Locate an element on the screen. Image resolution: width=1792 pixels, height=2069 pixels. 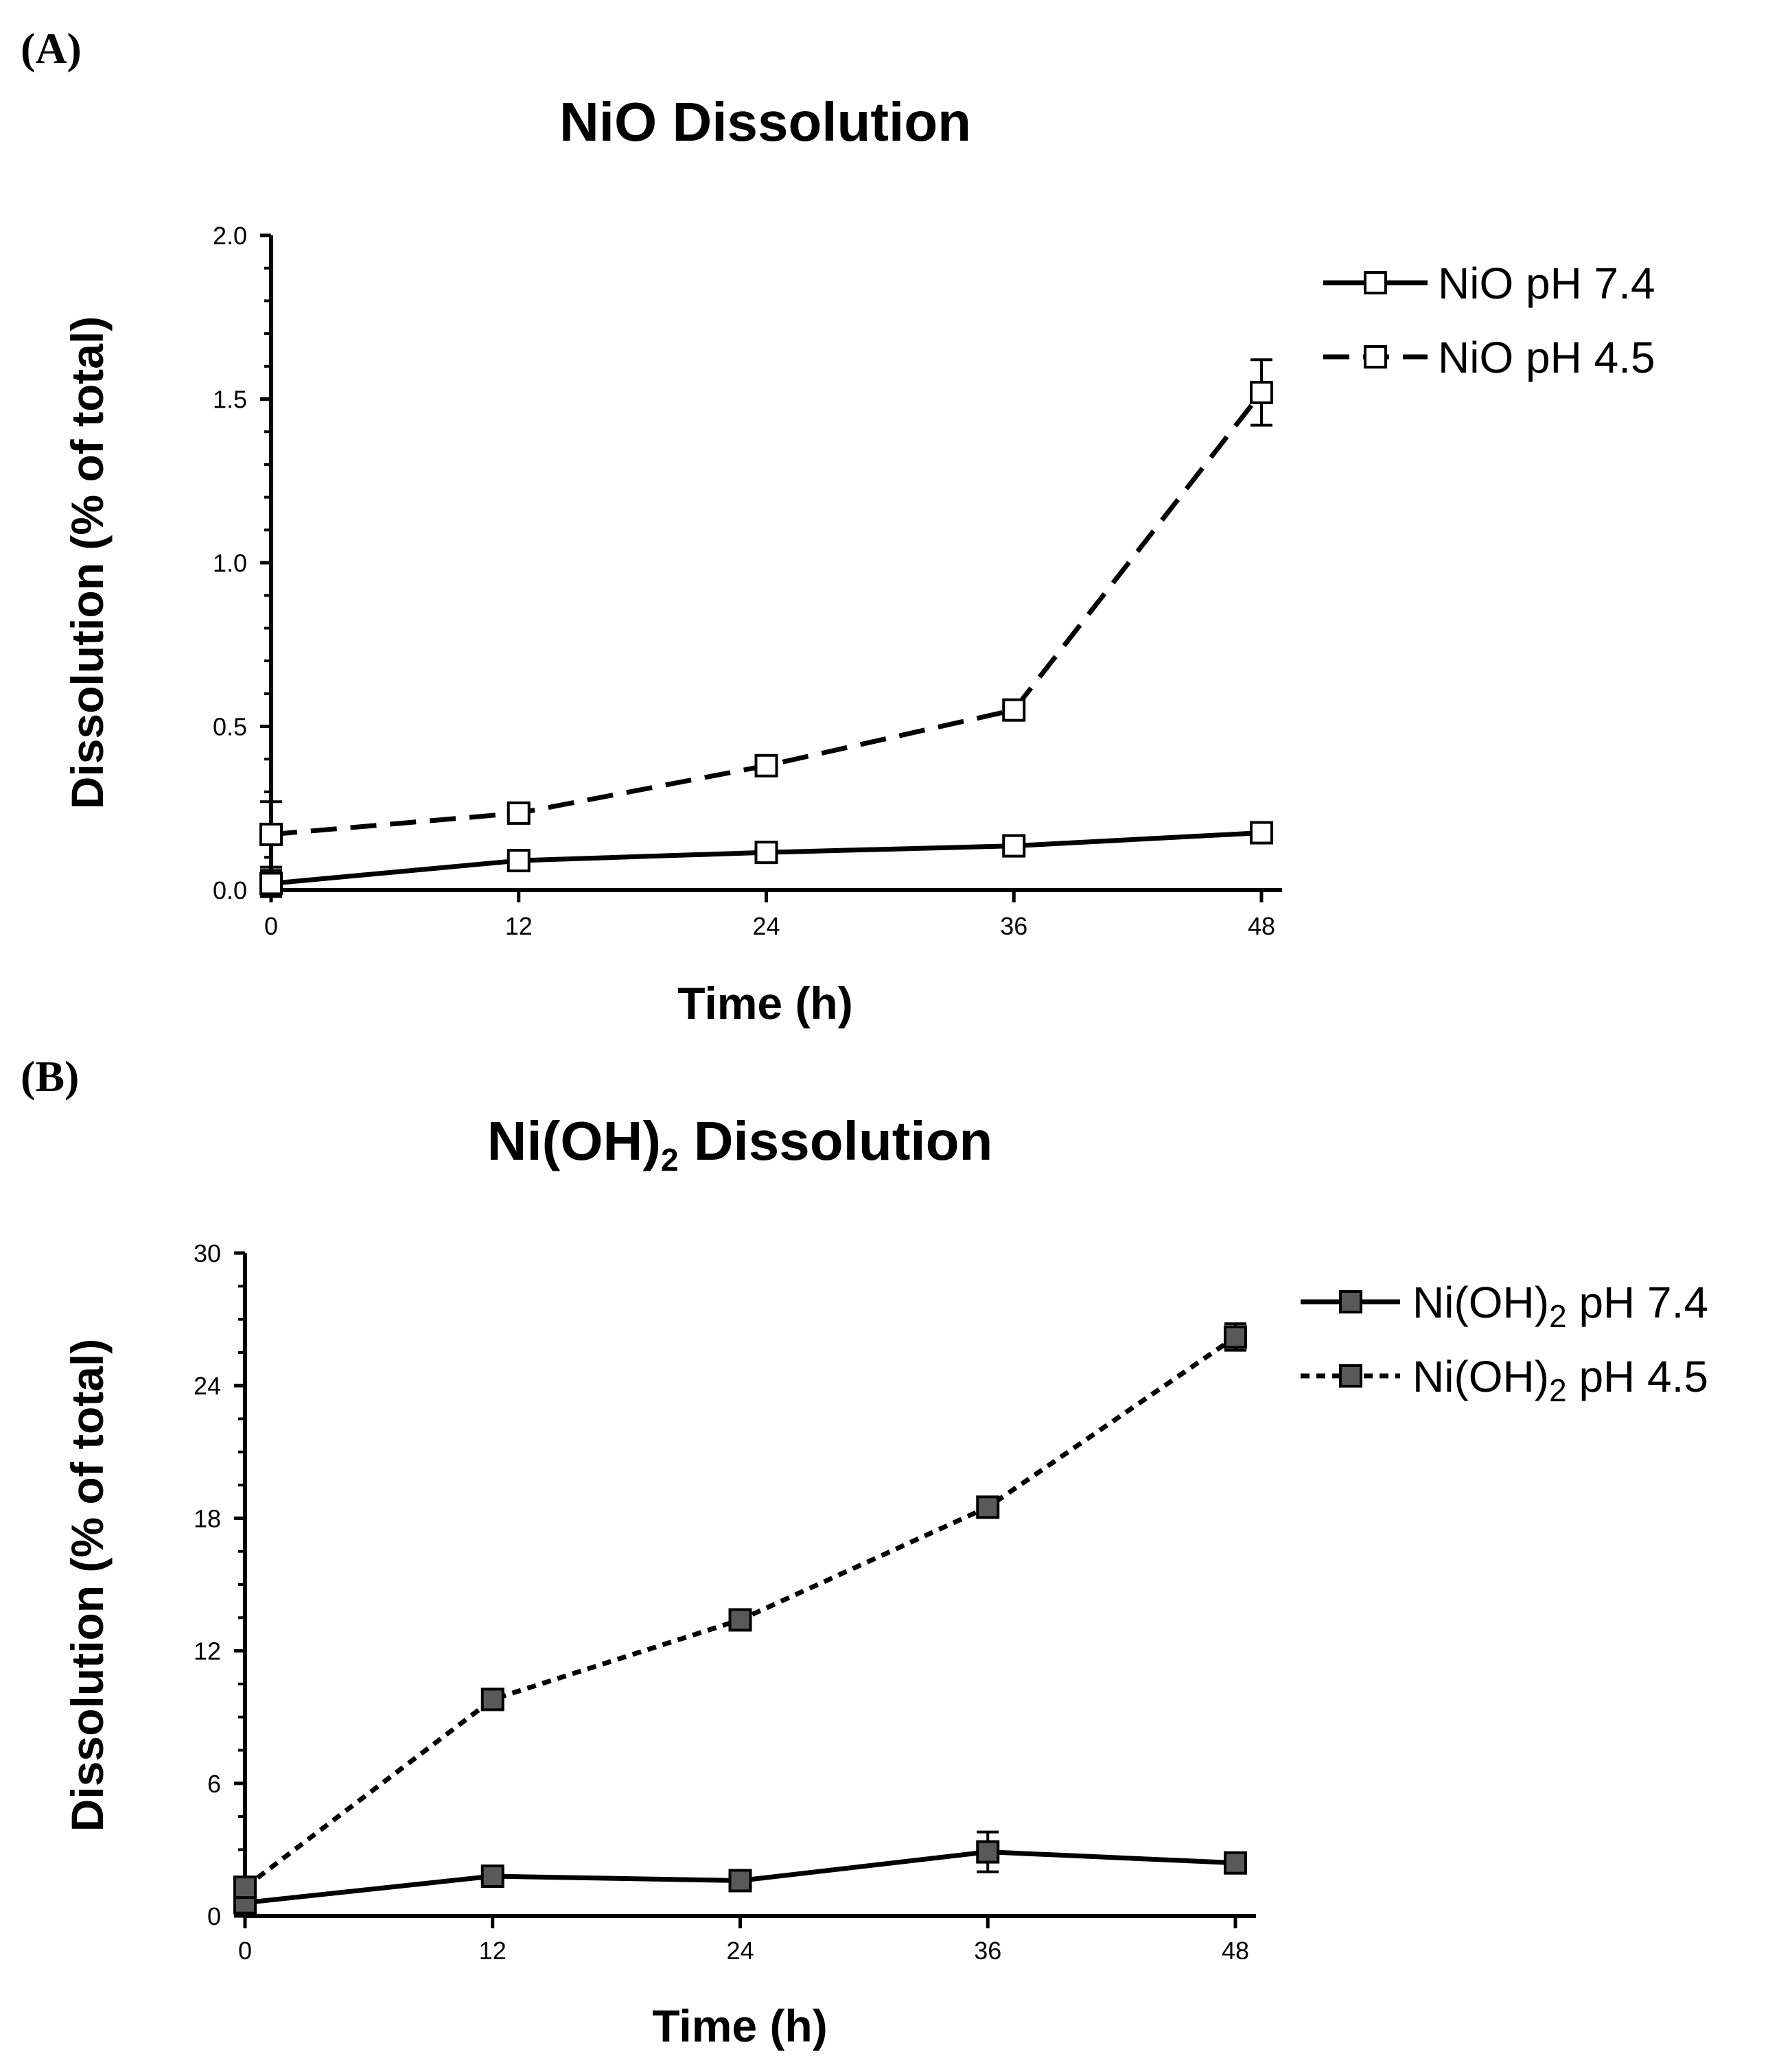
chart1-x-tick-label: 36 is located at coordinates (1013, 926).